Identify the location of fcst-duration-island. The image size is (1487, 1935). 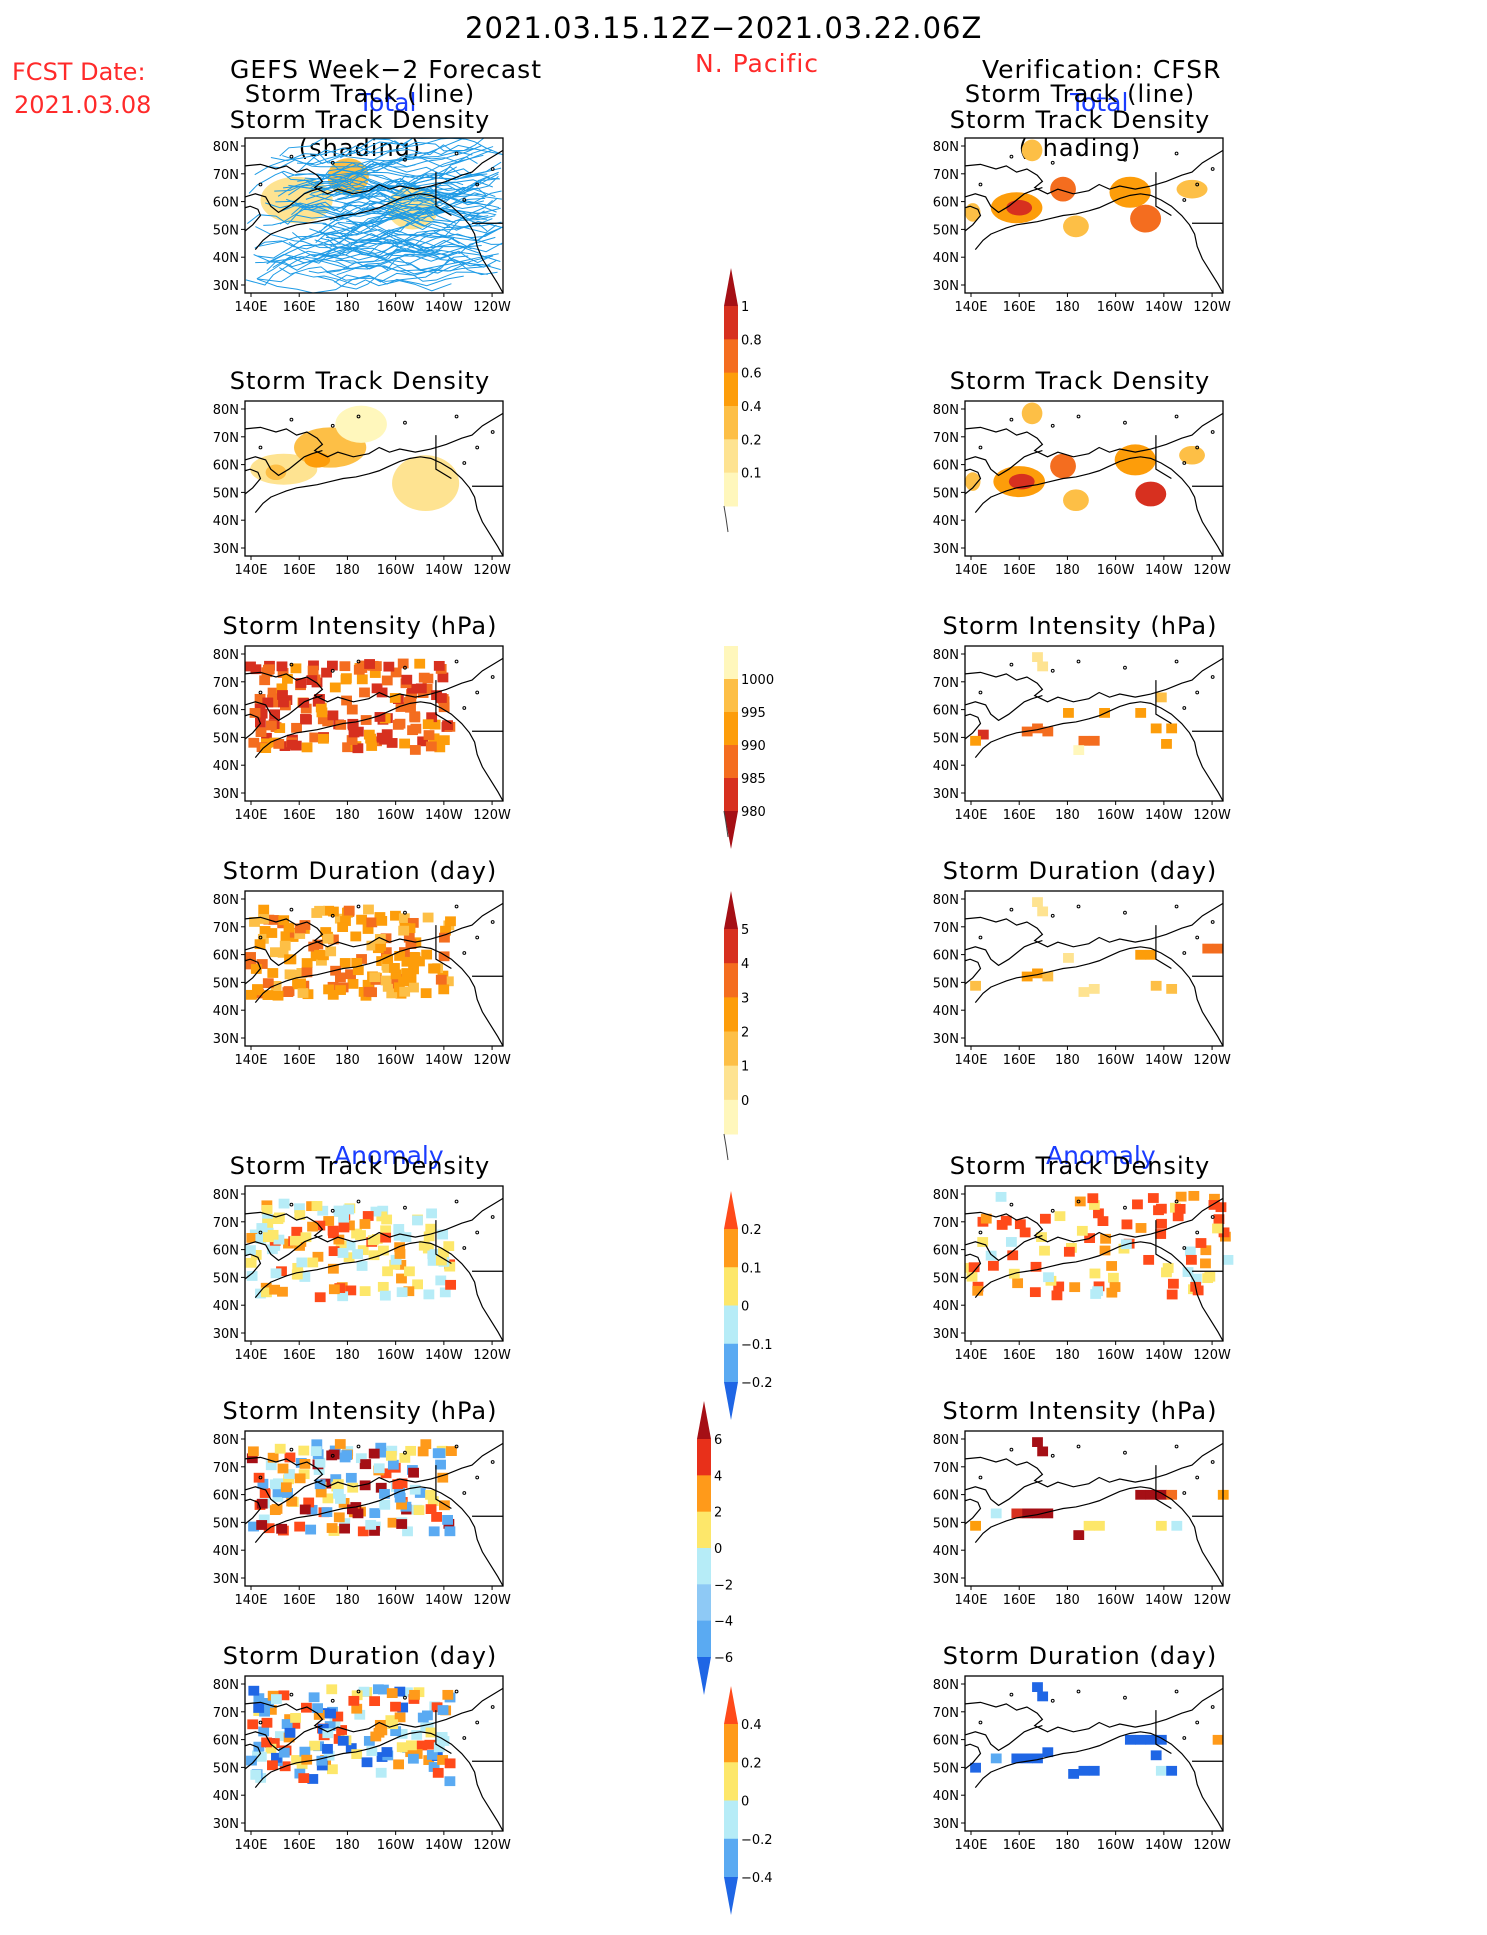
(492, 922).